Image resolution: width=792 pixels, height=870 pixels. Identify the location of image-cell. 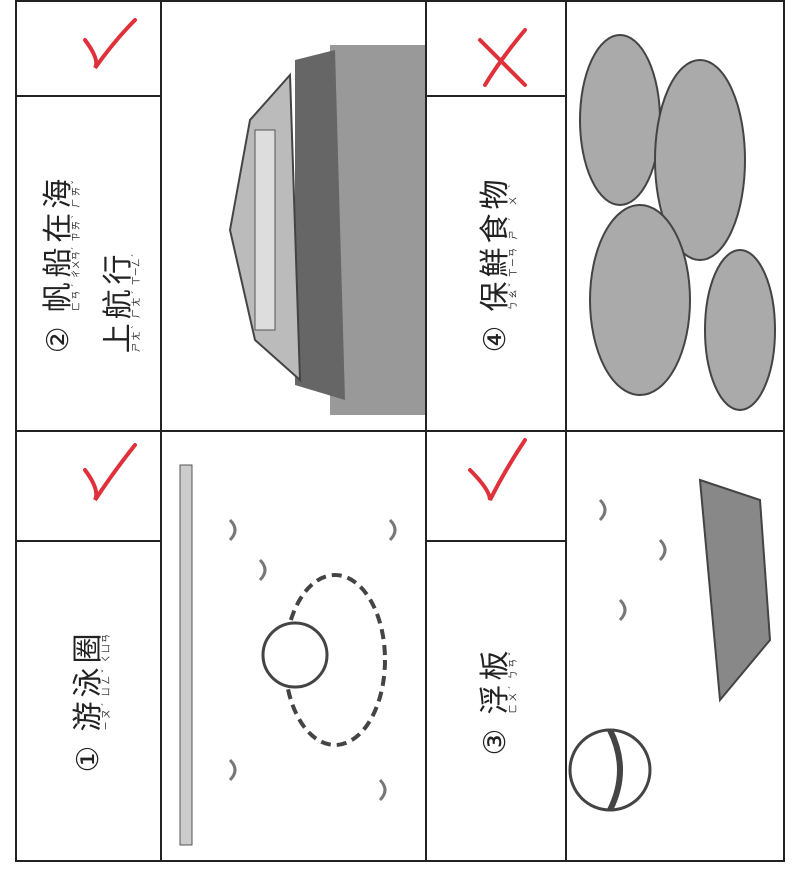
(675, 646).